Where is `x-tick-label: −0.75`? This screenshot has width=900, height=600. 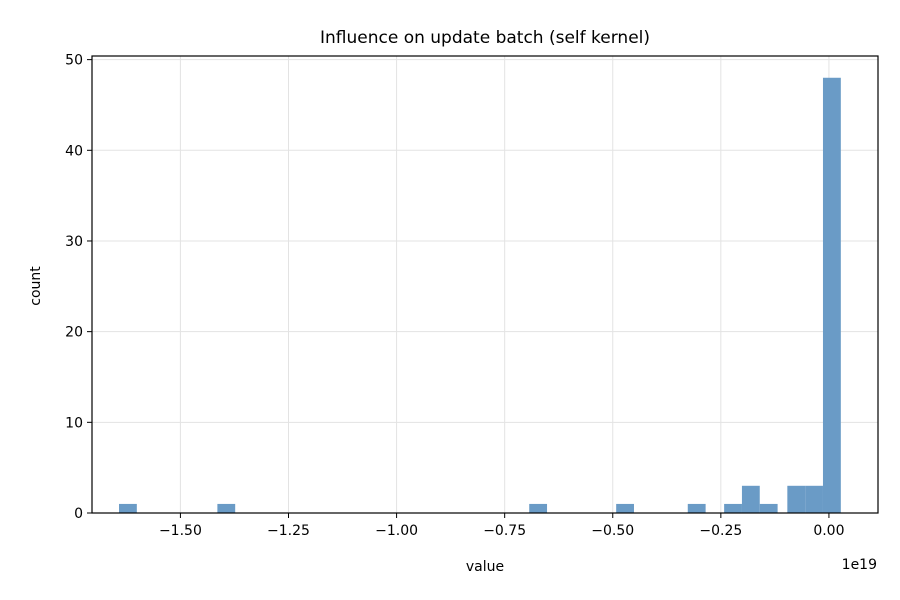 x-tick-label: −0.75 is located at coordinates (504, 531).